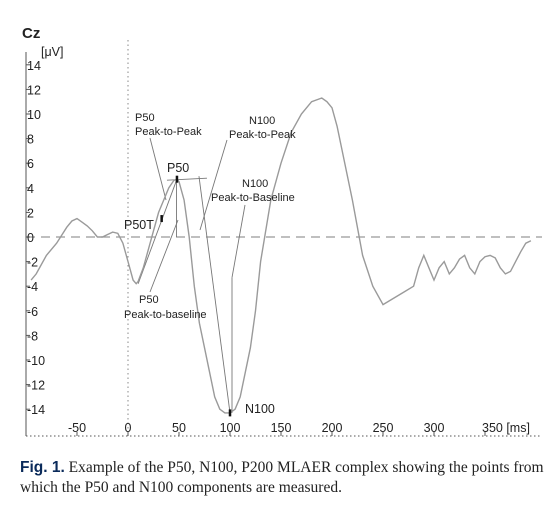 This screenshot has width=559, height=509. What do you see at coordinates (281, 428) in the screenshot?
I see `x-tick-label: 150` at bounding box center [281, 428].